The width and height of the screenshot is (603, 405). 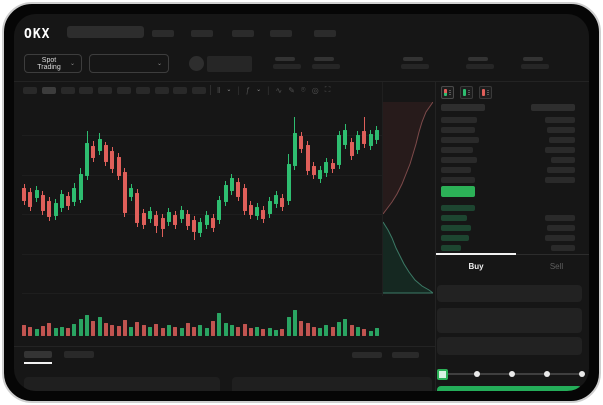 What do you see at coordinates (327, 89) in the screenshot?
I see `fullscreen-icon: ⛶` at bounding box center [327, 89].